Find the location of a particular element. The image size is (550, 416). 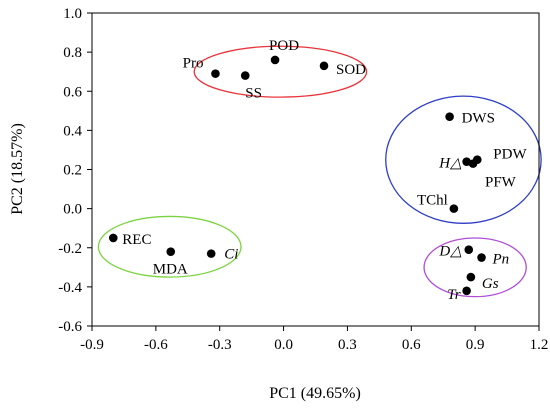

x-tick-label: -0.9 is located at coordinates (92, 345).